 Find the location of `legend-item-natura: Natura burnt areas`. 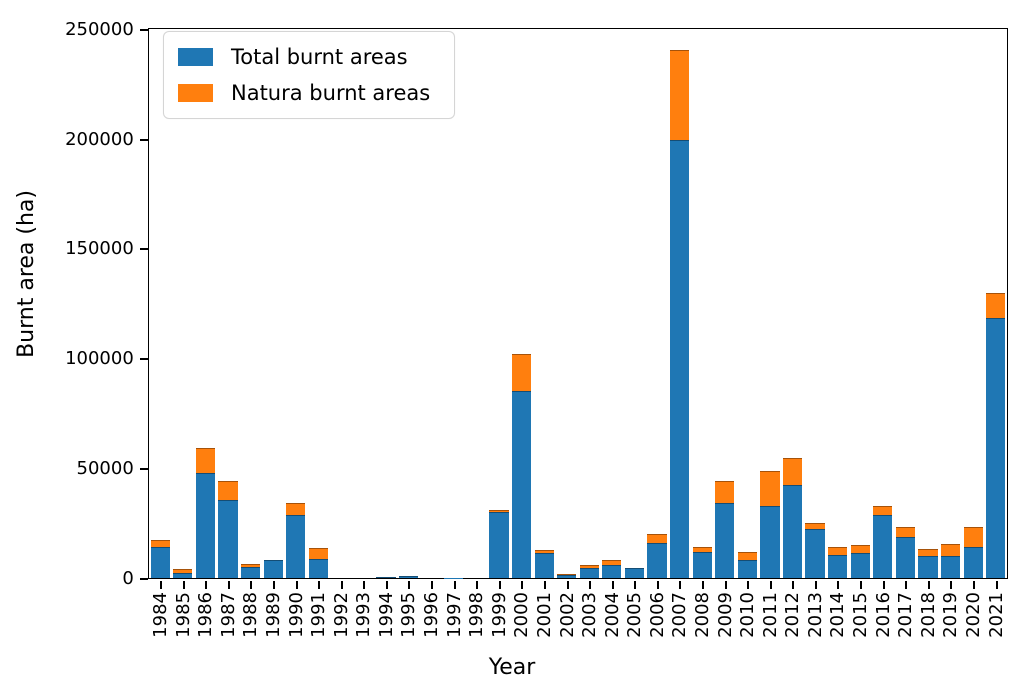

legend-item-natura: Natura burnt areas is located at coordinates (304, 93).